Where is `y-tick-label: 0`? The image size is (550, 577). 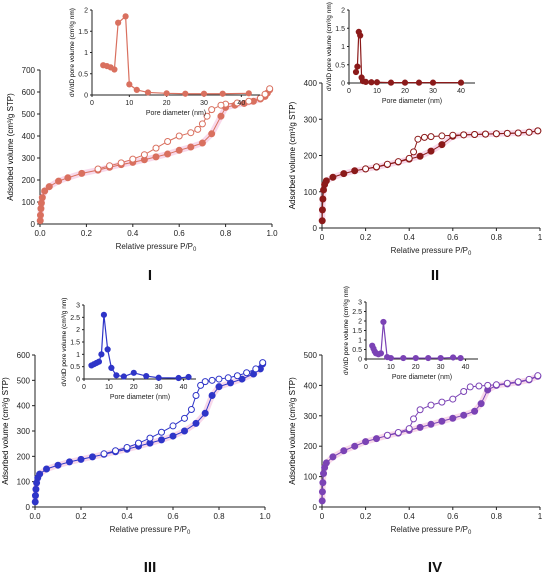 y-tick-label: 0 is located at coordinates (28, 507).